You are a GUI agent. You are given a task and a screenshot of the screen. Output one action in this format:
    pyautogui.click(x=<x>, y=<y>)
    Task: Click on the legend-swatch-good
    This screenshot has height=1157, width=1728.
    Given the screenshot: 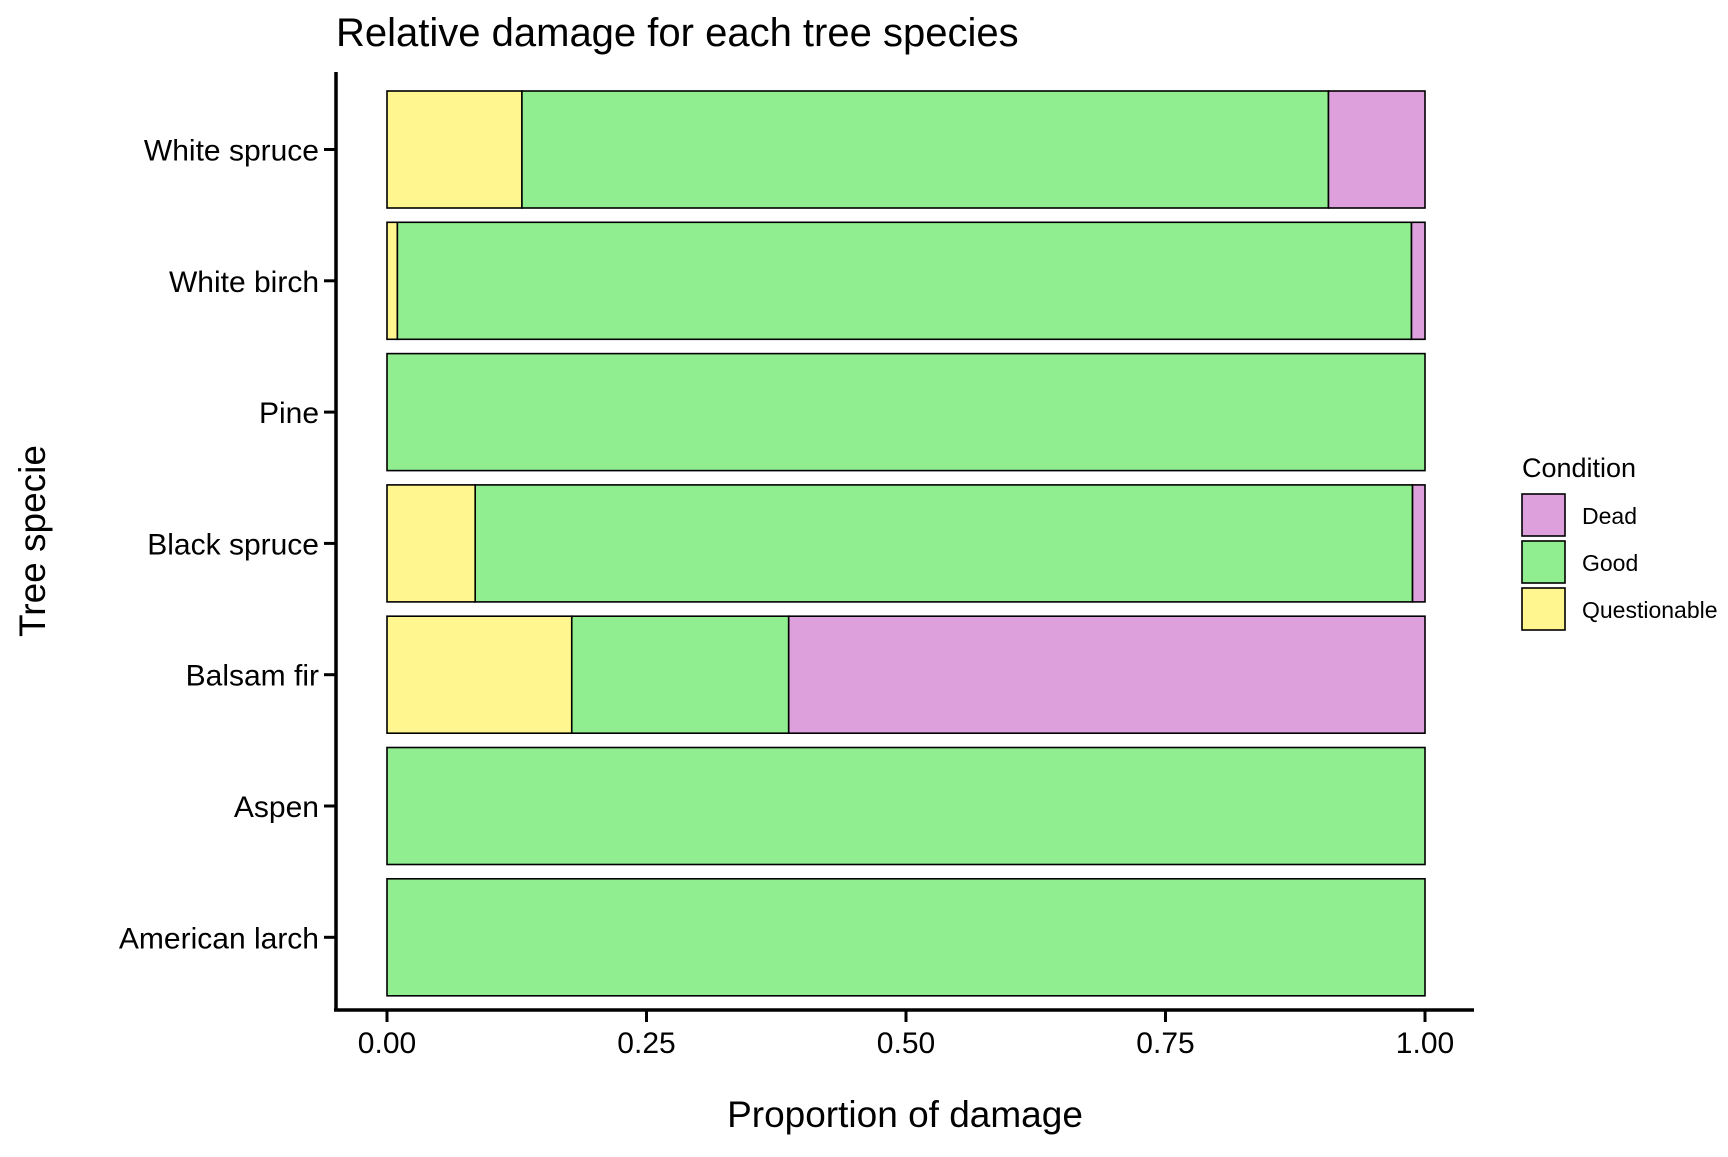 What is the action you would take?
    pyautogui.click(x=1543, y=562)
    